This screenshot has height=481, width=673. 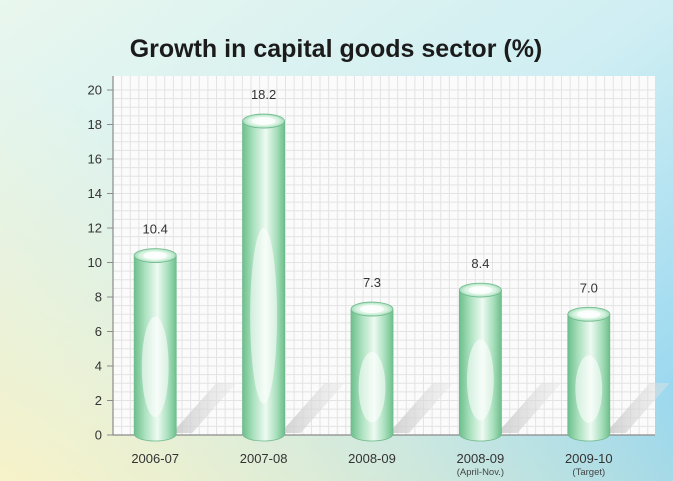 What do you see at coordinates (95, 193) in the screenshot?
I see `y-tick-label: 14` at bounding box center [95, 193].